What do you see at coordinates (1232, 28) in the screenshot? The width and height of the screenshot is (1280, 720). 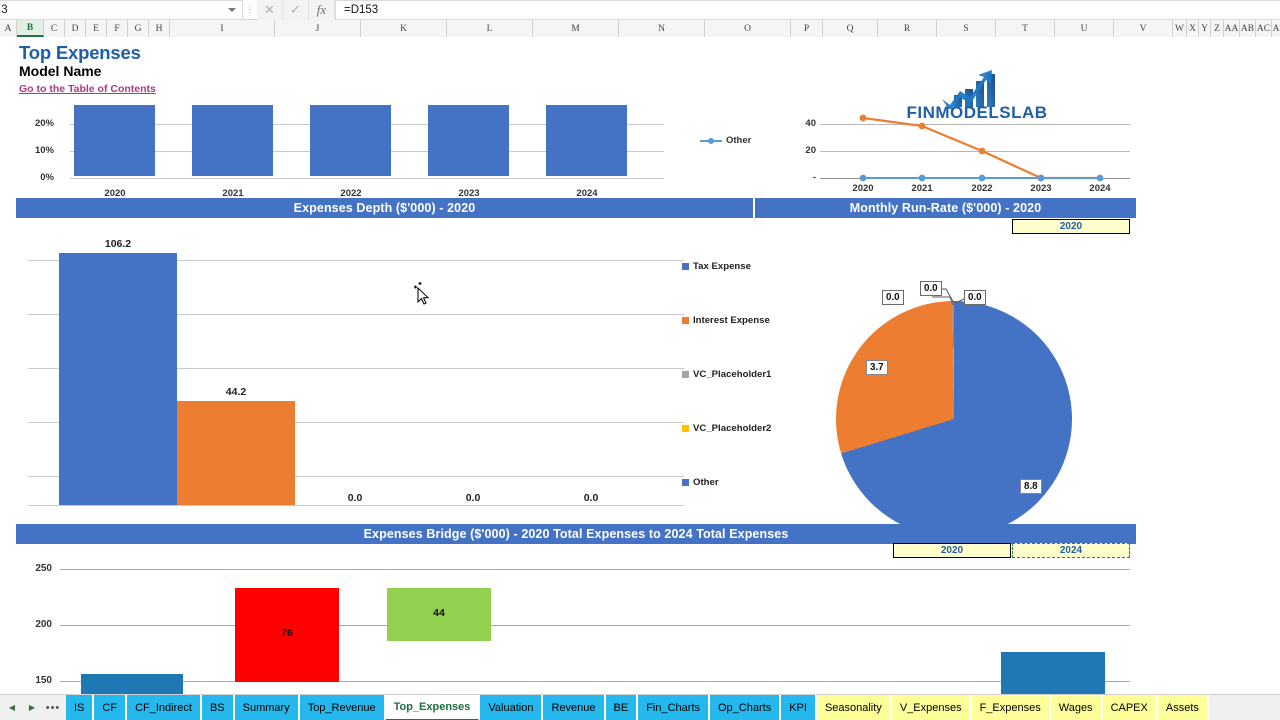 I see `column-header-aa: AA` at bounding box center [1232, 28].